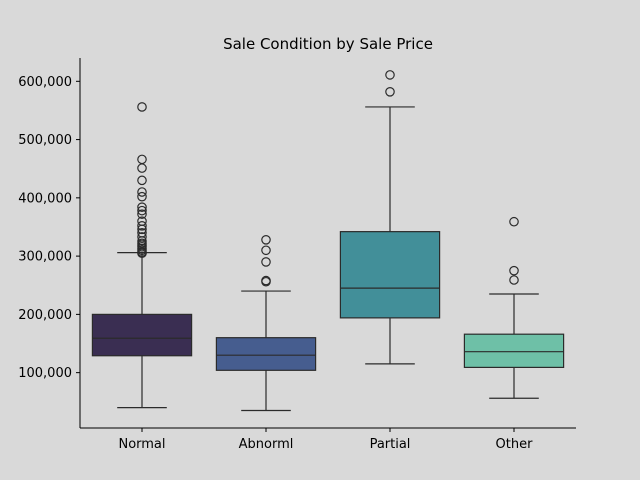  What do you see at coordinates (45, 315) in the screenshot?
I see `y-tick-label: 200,000` at bounding box center [45, 315].